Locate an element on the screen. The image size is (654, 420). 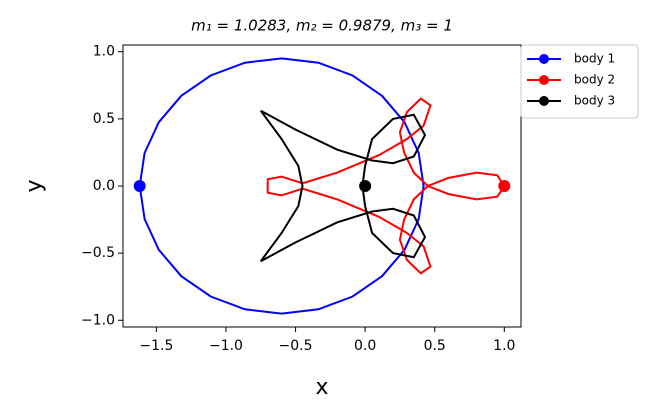
x-tick-label: 0.5 is located at coordinates (435, 346).